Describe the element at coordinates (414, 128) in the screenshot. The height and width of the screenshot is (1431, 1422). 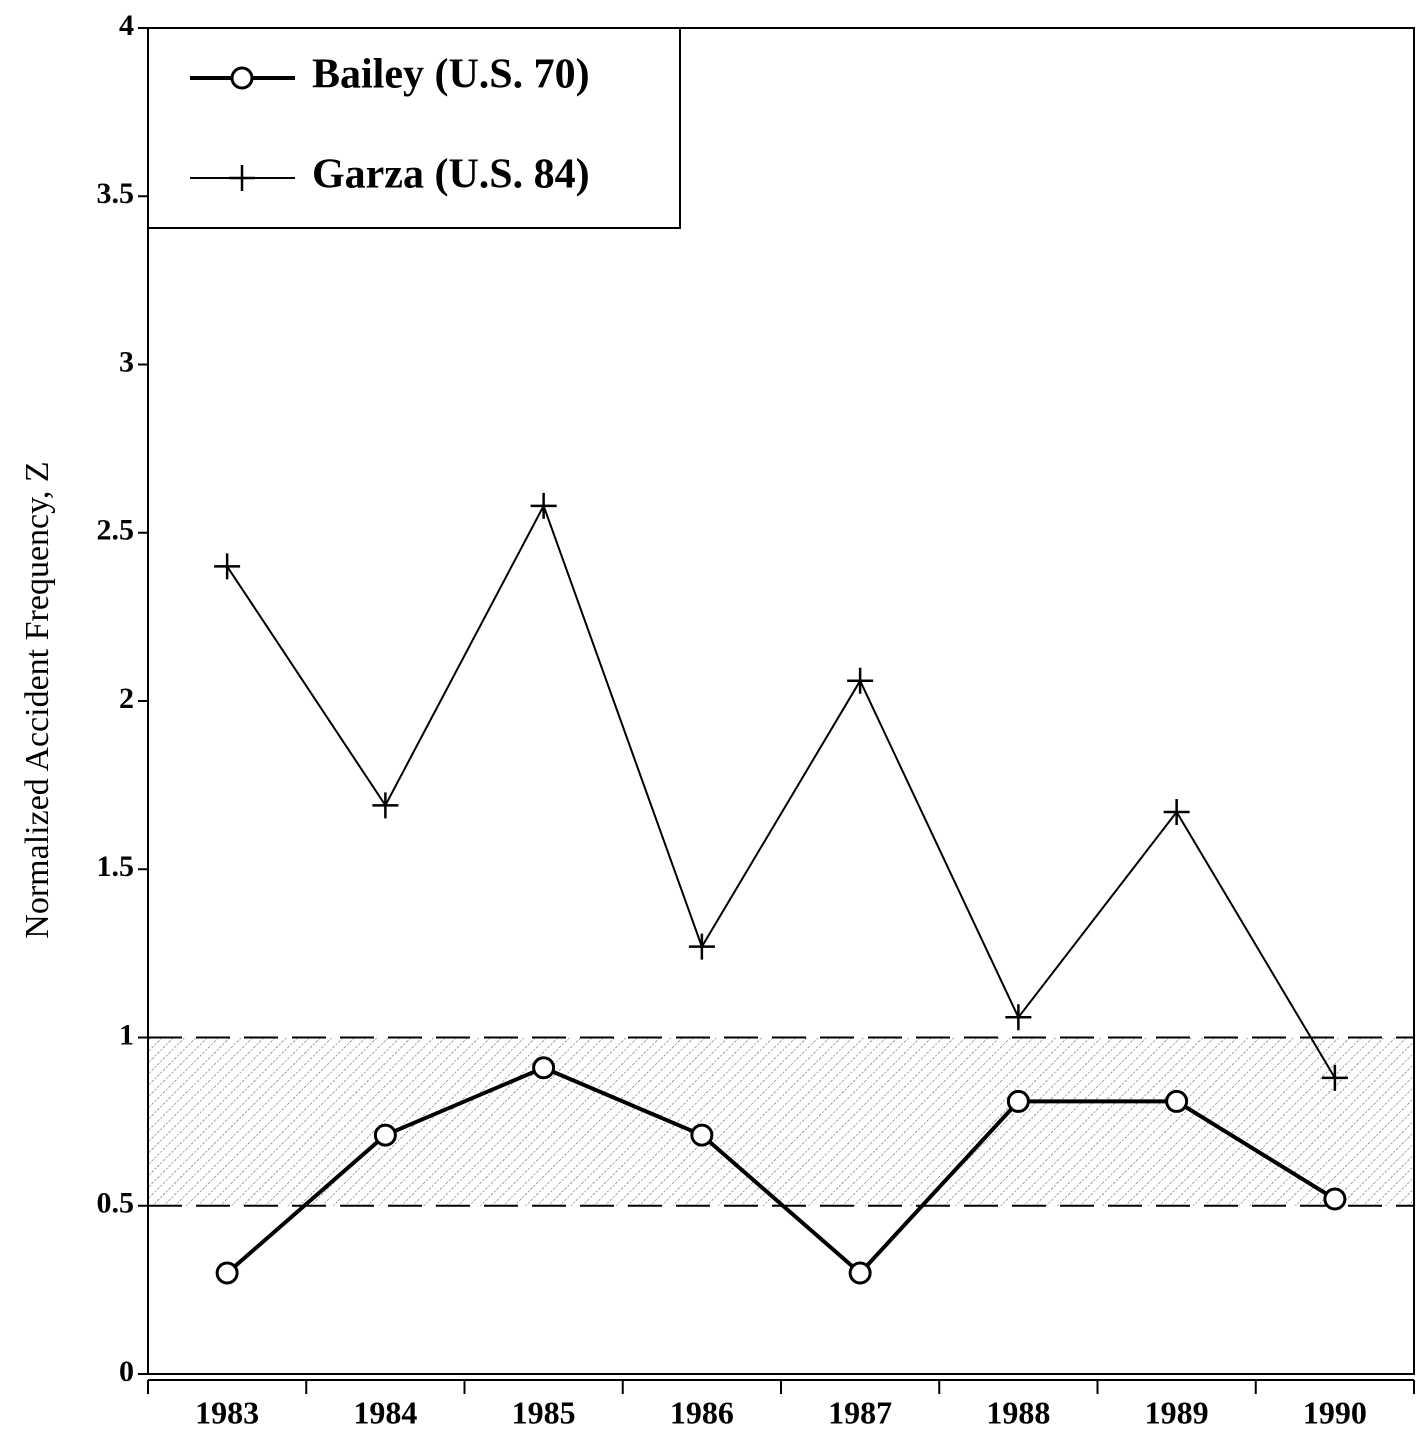
I see `legend-box` at that location.